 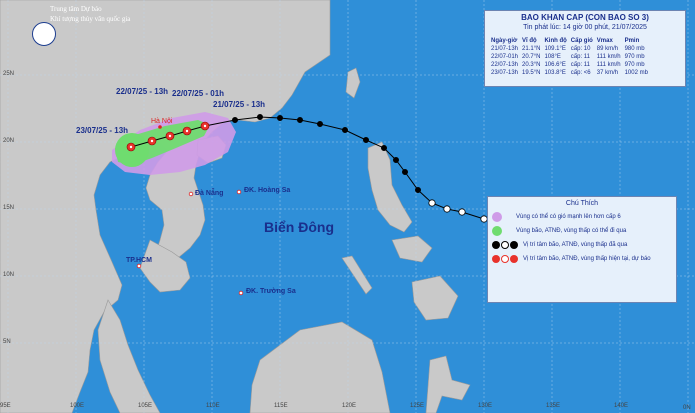 What do you see at coordinates (142, 91) in the screenshot?
I see `forecast-label-22-13h: 22/07/25 - 13h` at bounding box center [142, 91].